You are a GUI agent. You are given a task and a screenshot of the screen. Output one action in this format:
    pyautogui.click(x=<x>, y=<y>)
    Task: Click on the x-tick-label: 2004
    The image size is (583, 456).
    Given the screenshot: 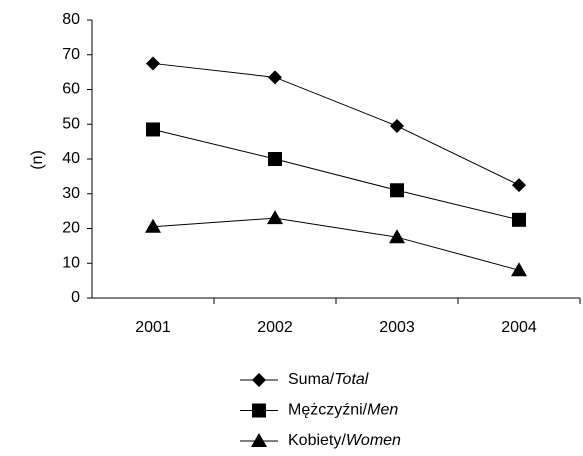 What is the action you would take?
    pyautogui.click(x=519, y=327)
    